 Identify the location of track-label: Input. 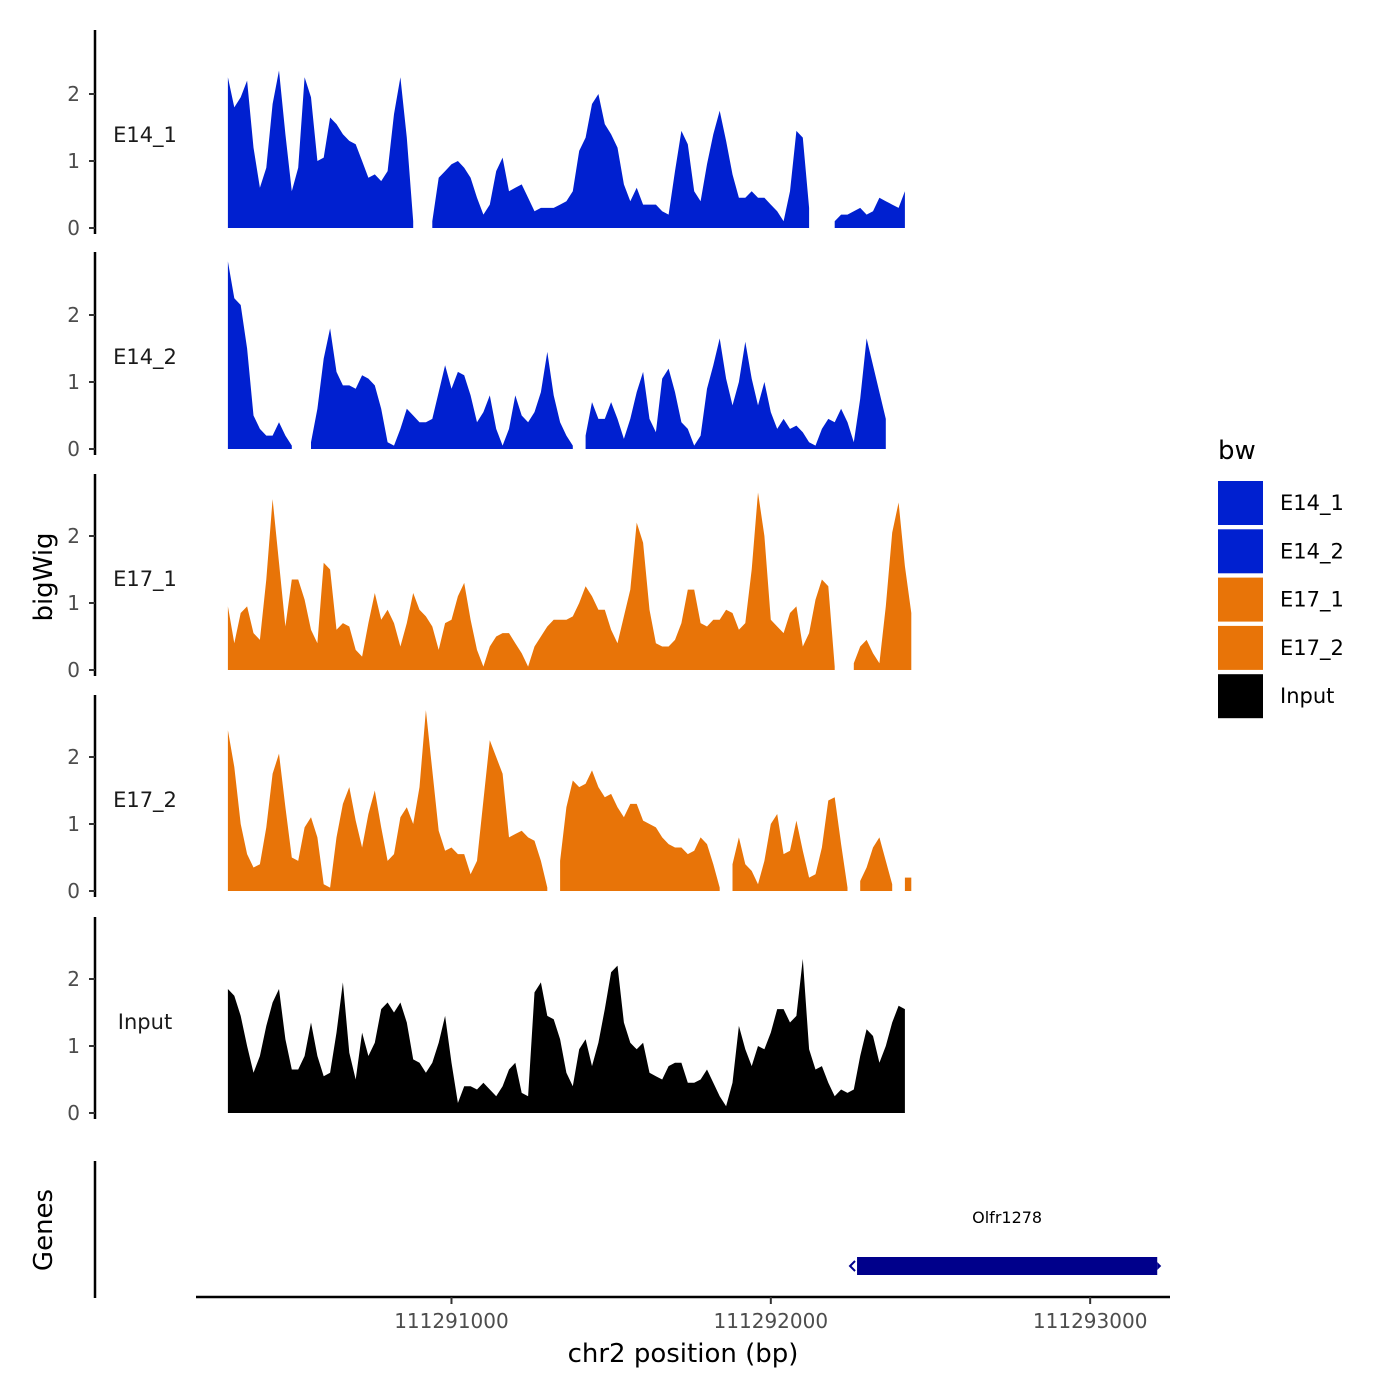
(145, 1022).